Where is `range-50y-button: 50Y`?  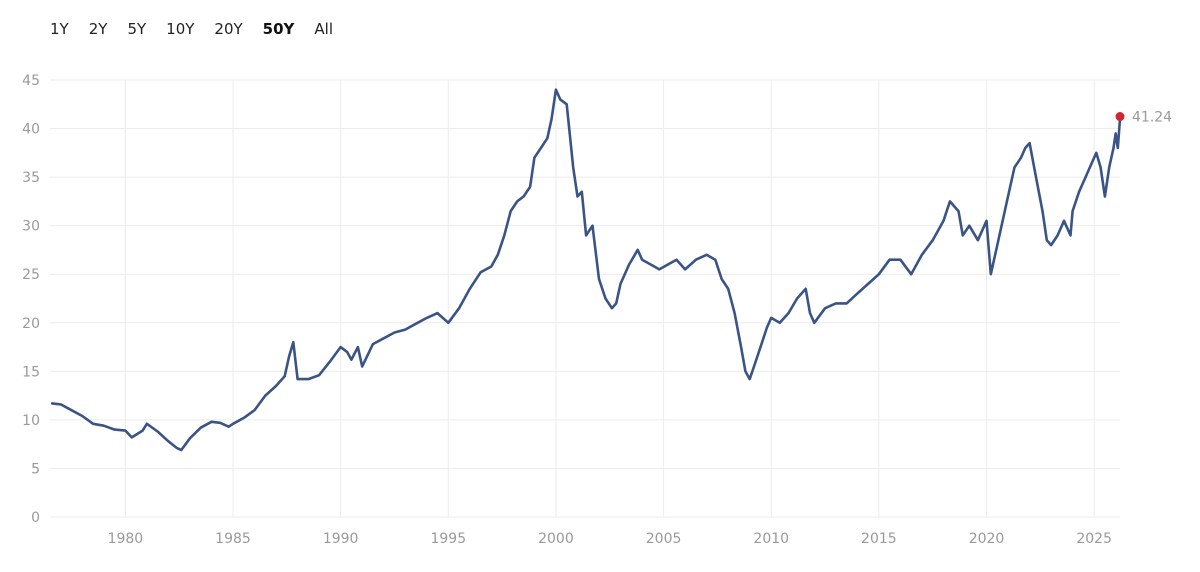 range-50y-button: 50Y is located at coordinates (279, 29).